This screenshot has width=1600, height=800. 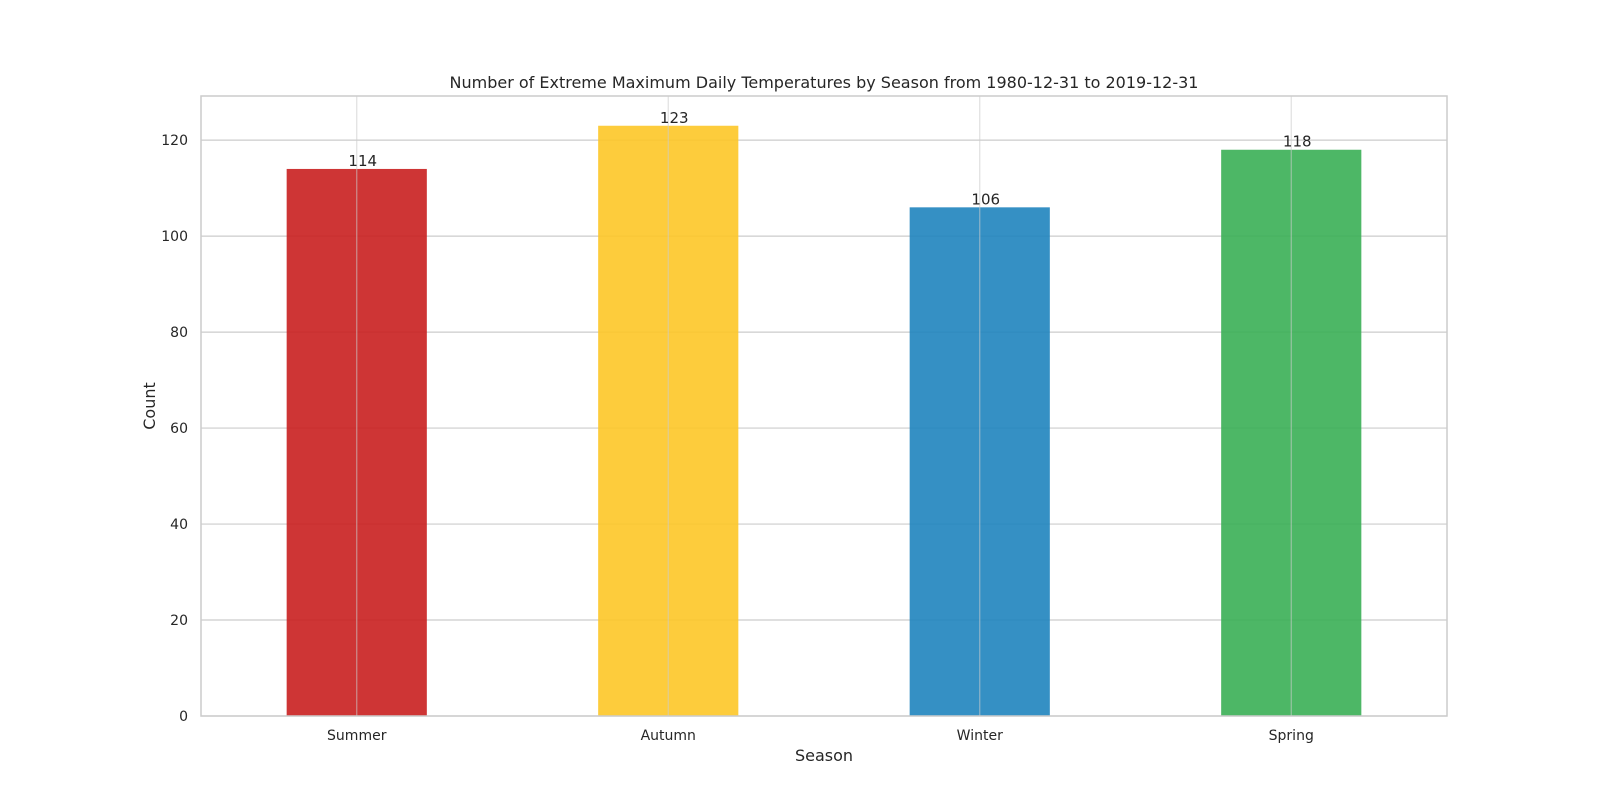 I want to click on x-tick-label: Winter, so click(x=980, y=736).